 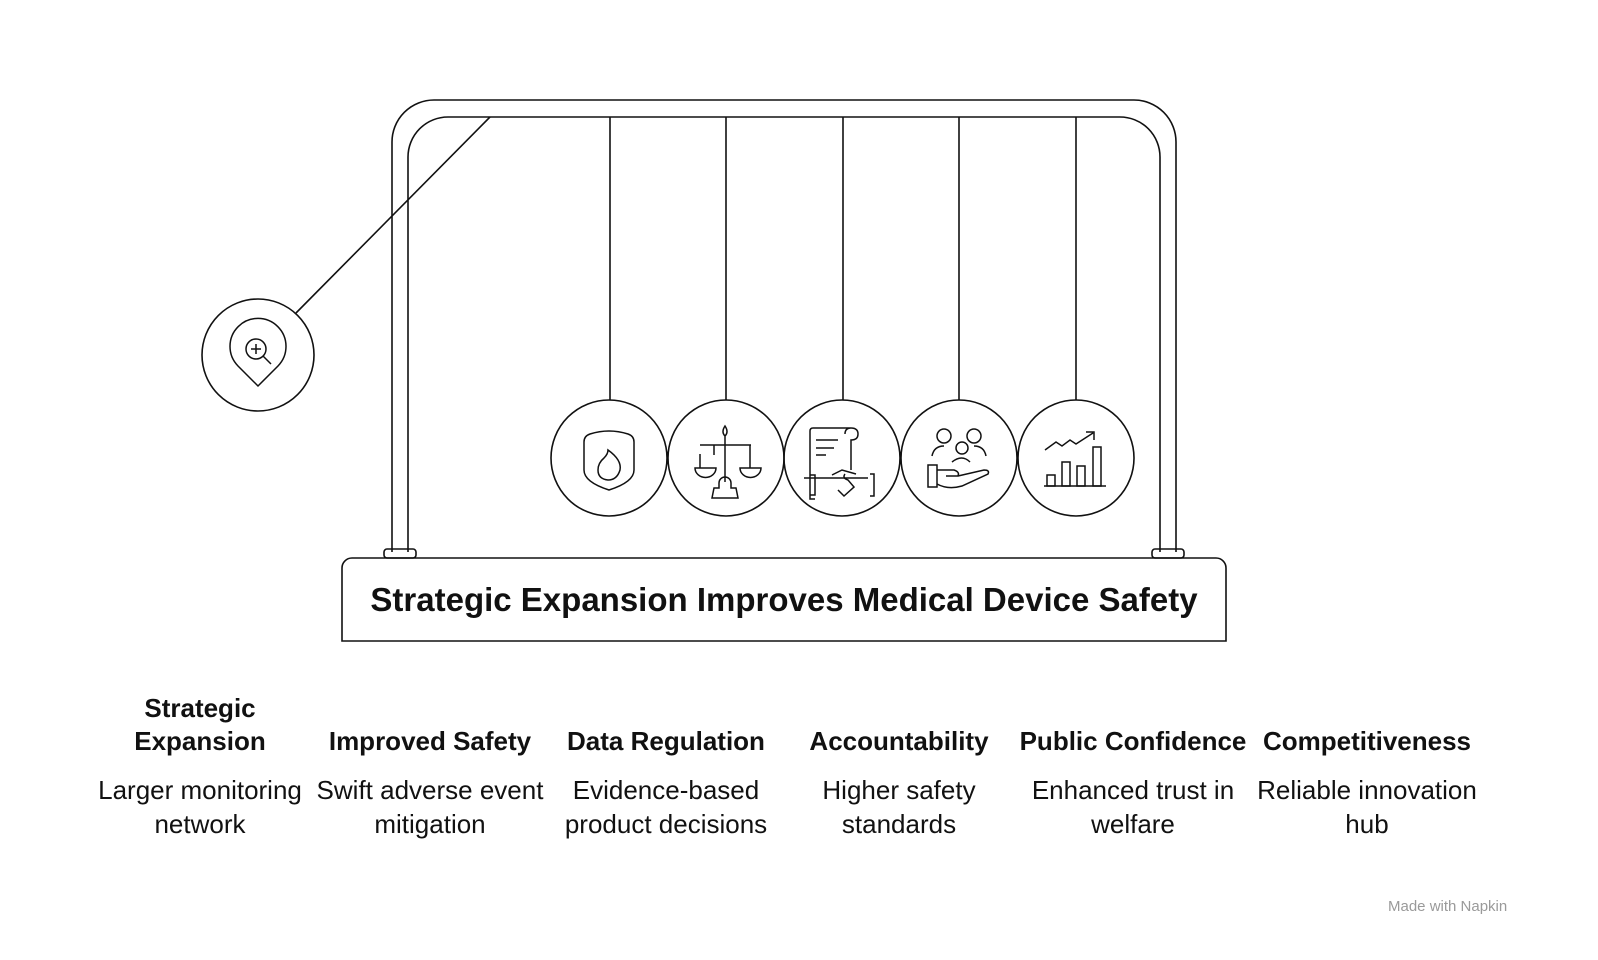 What do you see at coordinates (1168, 553) in the screenshot?
I see `frame-foot-right` at bounding box center [1168, 553].